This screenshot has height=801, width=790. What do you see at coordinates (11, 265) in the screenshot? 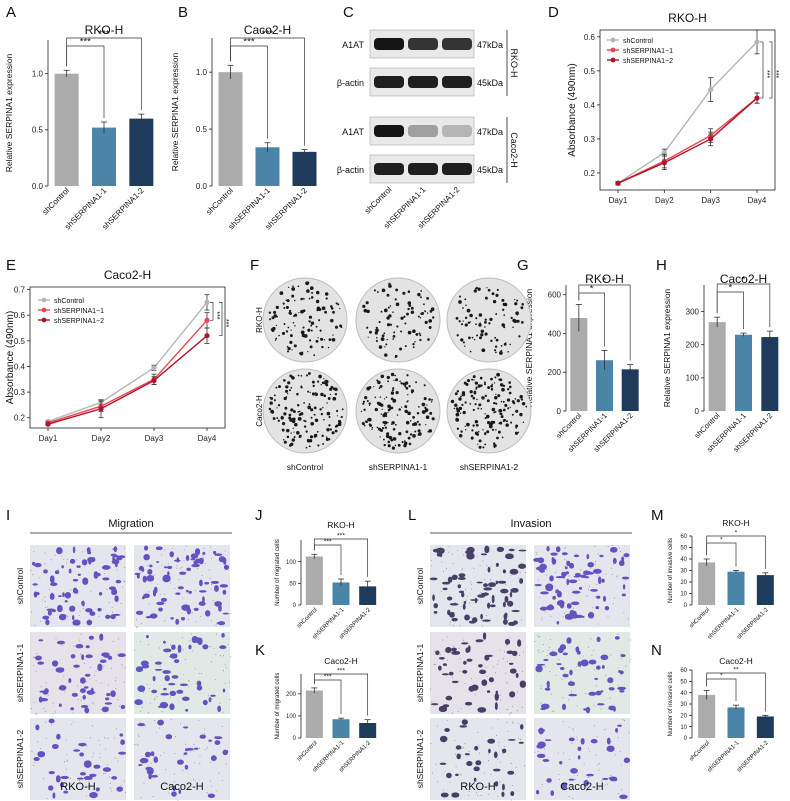
I see `panel-letter-E: E` at bounding box center [11, 265].